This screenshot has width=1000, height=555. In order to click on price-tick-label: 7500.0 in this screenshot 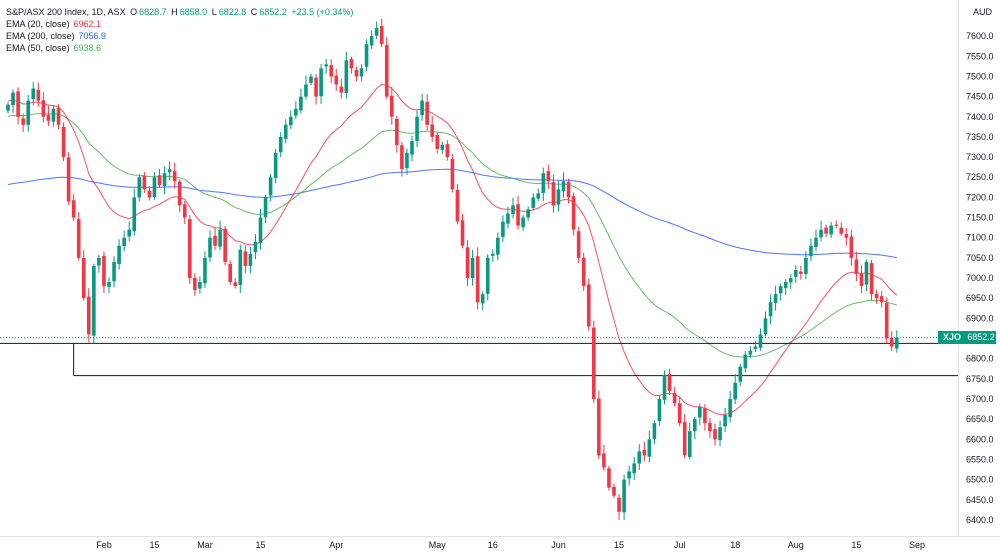, I will do `click(980, 76)`.